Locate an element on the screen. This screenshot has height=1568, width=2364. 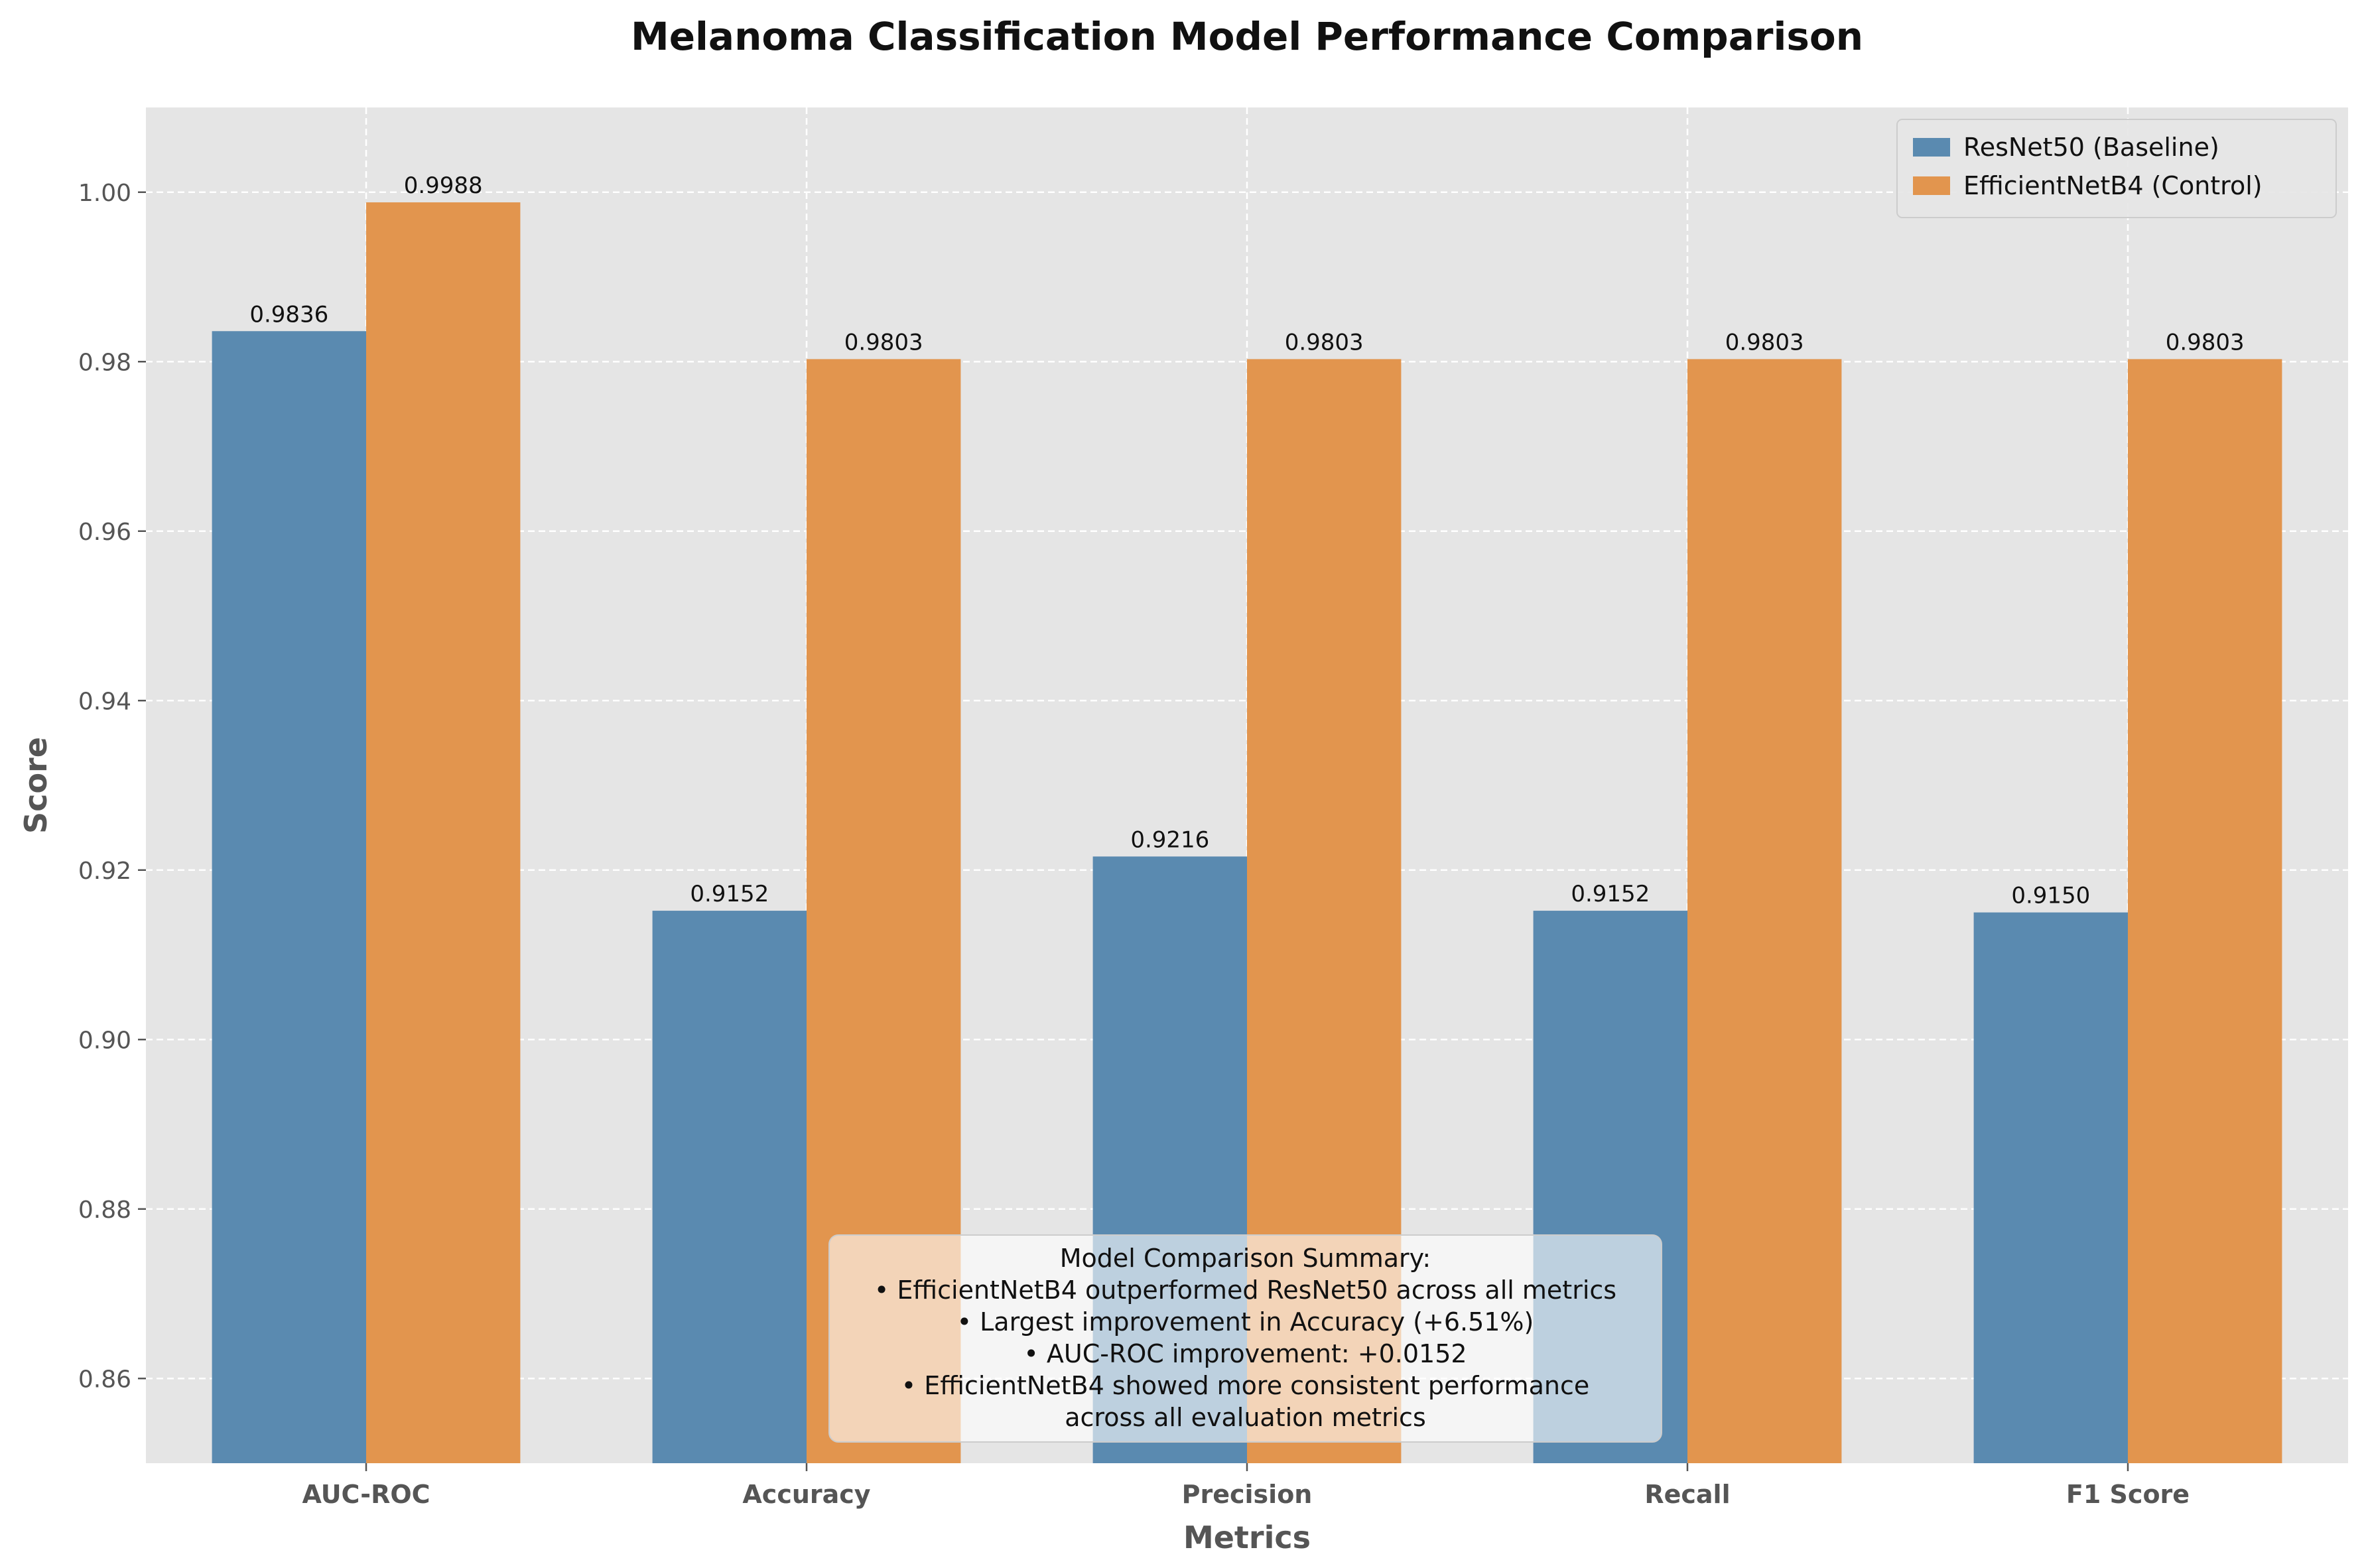
summary-line: across all evaluation metrics is located at coordinates (1245, 1417).